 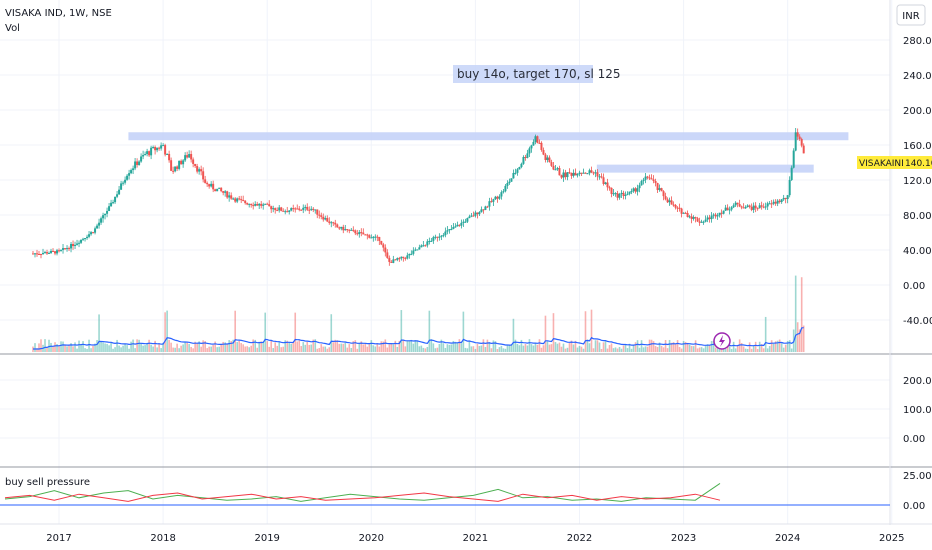 I want to click on flash-icon, so click(x=722, y=341).